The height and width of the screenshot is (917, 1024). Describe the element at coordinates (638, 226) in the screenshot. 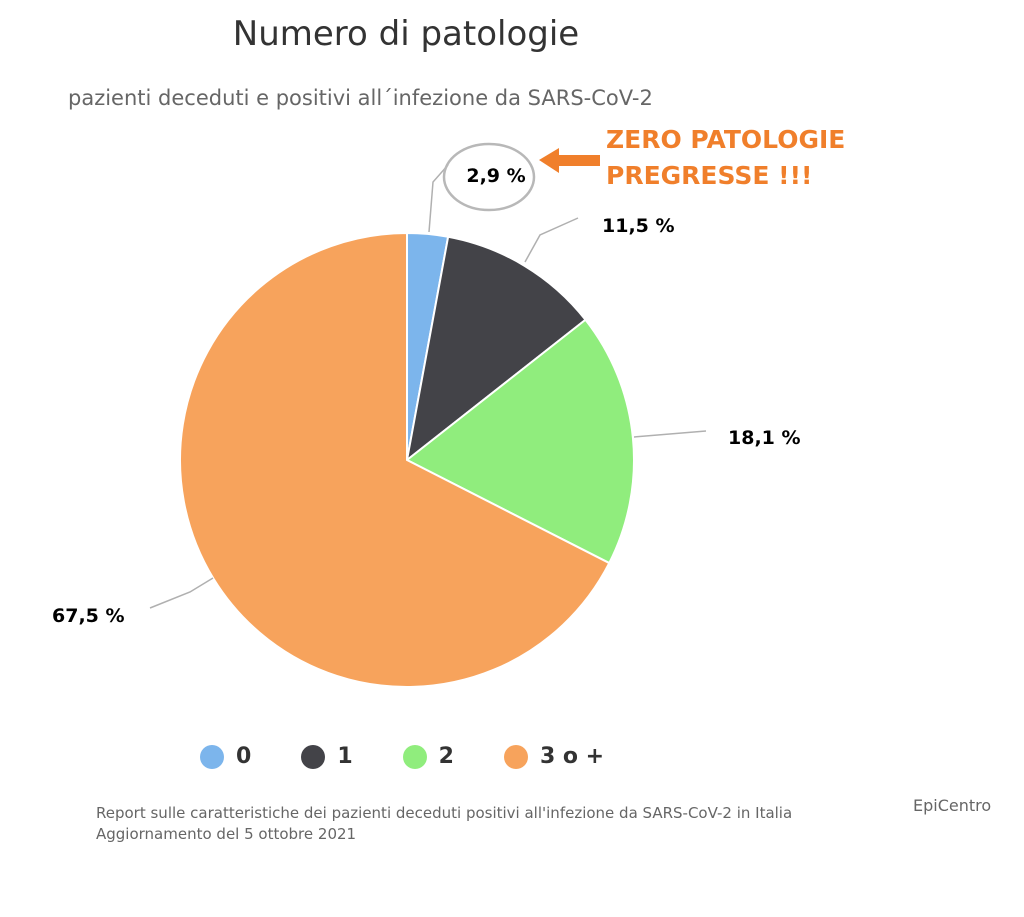

I see `data-label-2: 11,5 %` at that location.